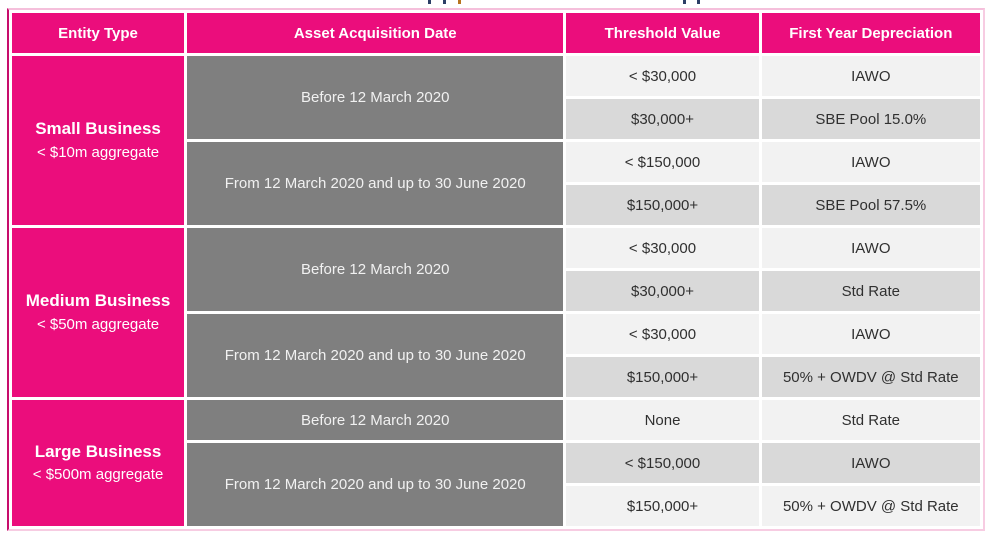 The height and width of the screenshot is (544, 991). What do you see at coordinates (98, 152) in the screenshot?
I see `entity-aggregate: < $10m aggregate` at bounding box center [98, 152].